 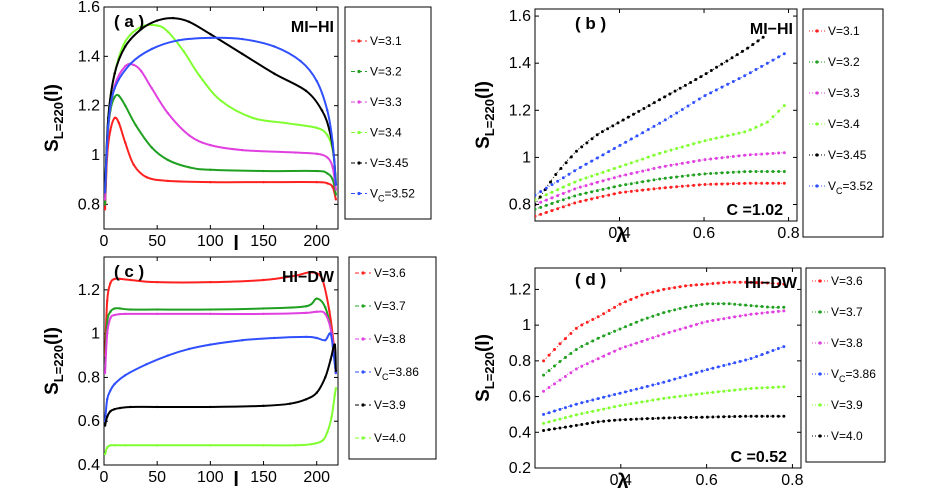 What do you see at coordinates (843, 123) in the screenshot?
I see `legend: V=3.1 V=3.2 V=3.3 V=3.4 V=3.45 VC=3.52` at bounding box center [843, 123].